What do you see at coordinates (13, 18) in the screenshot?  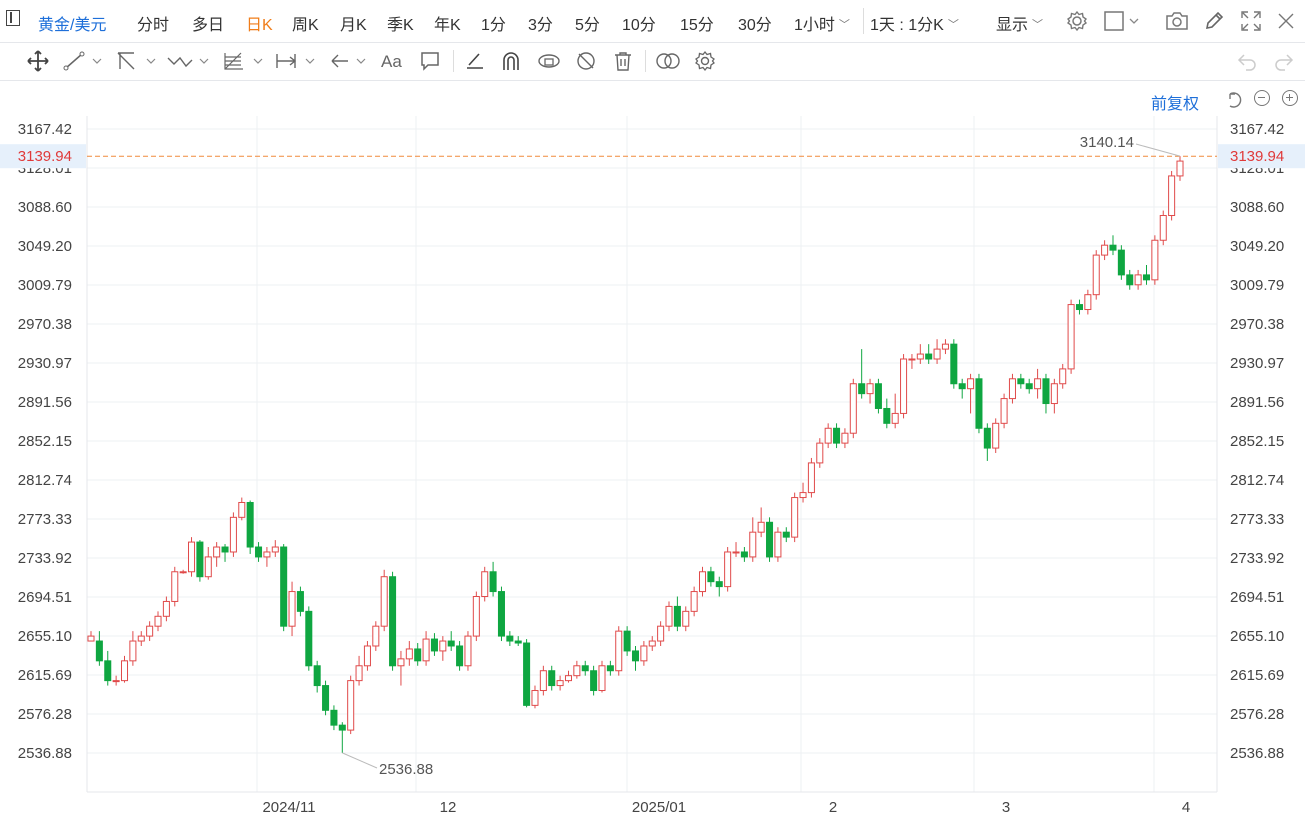 I see `sidebar-toggle-icon` at bounding box center [13, 18].